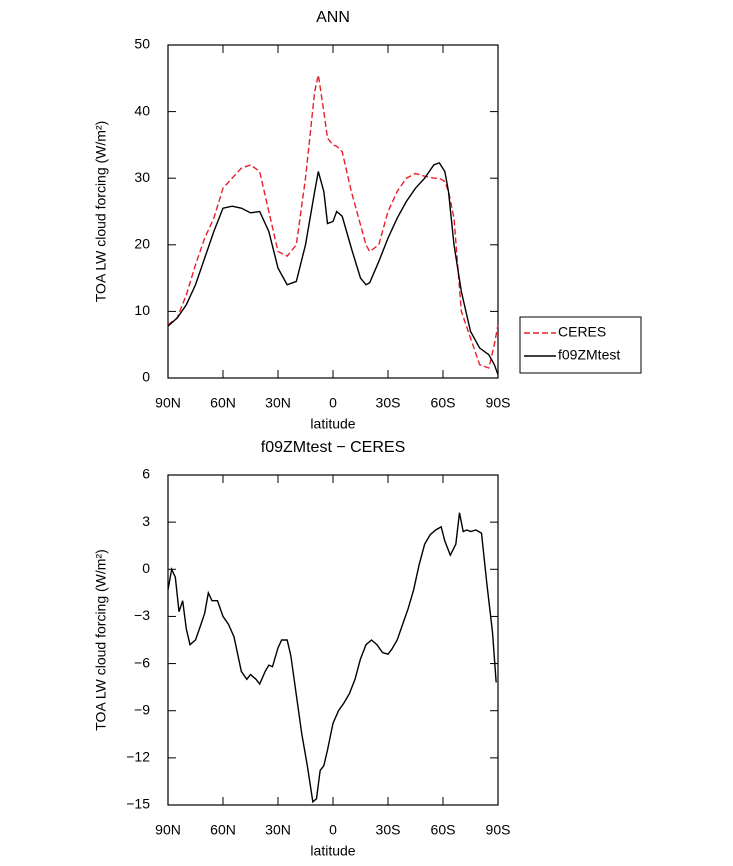 The width and height of the screenshot is (733, 866). I want to click on y-tick-label: −3, so click(142, 615).